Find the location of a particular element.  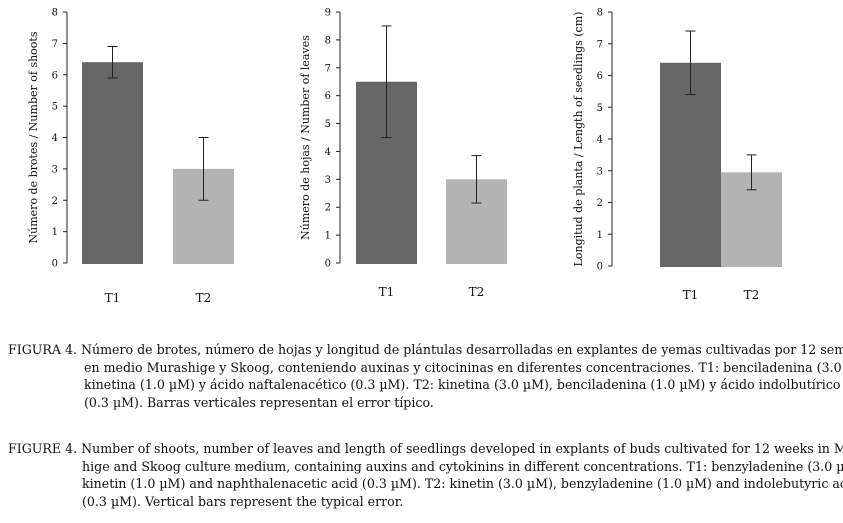

y-tick-label: 9 is located at coordinates (328, 13).